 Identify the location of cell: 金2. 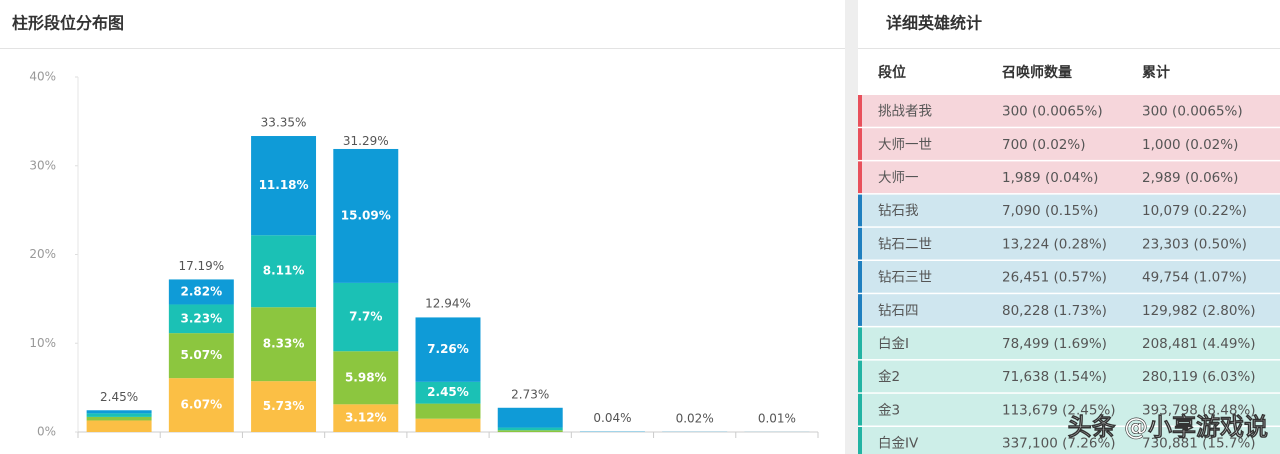
(889, 377).